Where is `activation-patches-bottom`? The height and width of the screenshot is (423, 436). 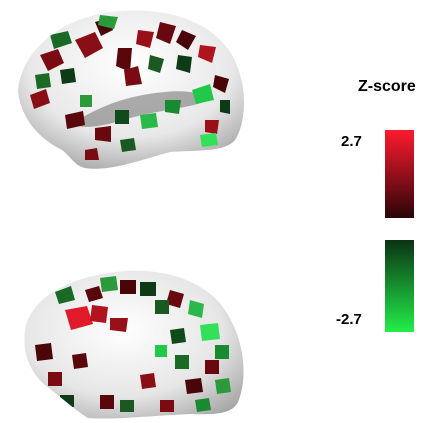 activation-patches-bottom is located at coordinates (133, 344).